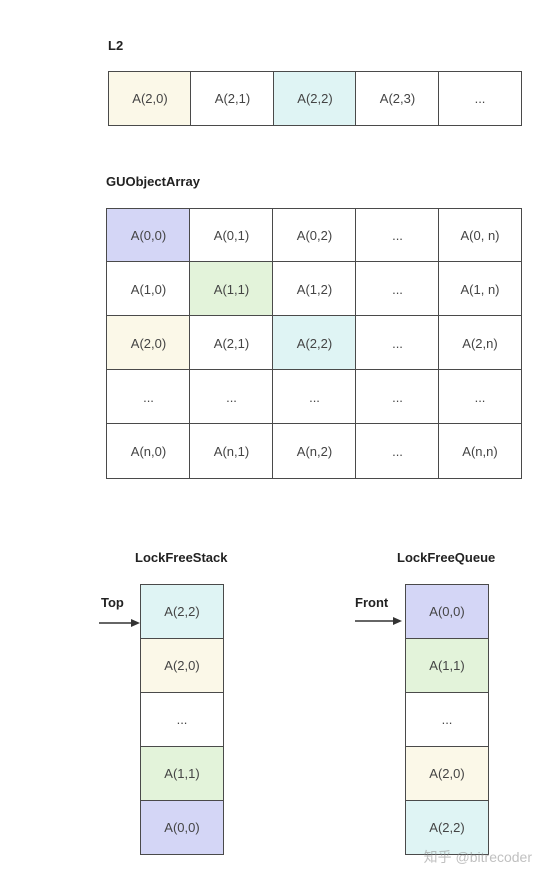 The image size is (546, 879). Describe the element at coordinates (447, 665) in the screenshot. I see `queue-cell: A(1,1)` at that location.